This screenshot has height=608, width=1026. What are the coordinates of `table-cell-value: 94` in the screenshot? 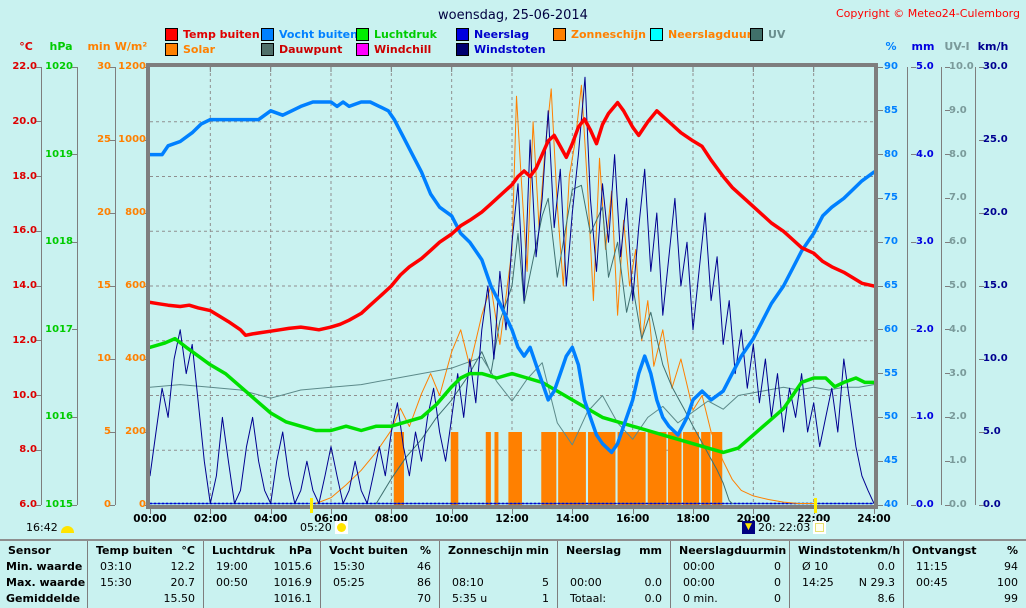 It's located at (1011, 566).